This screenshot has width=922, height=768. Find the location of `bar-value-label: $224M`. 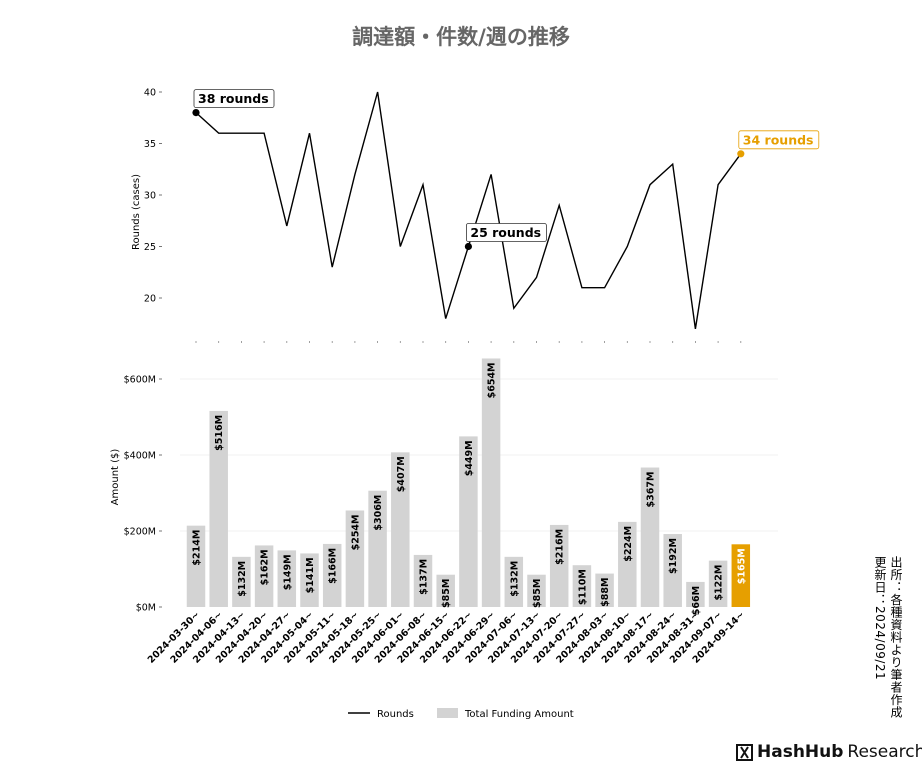

bar-value-label: $224M is located at coordinates (628, 544).